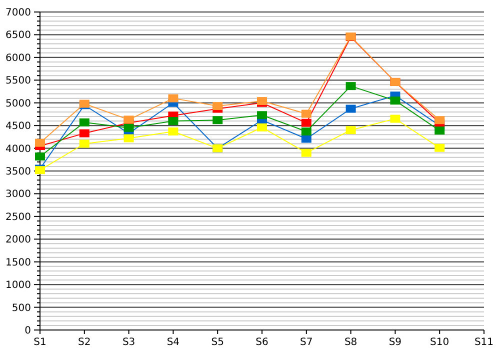 The image size is (500, 350). I want to click on y-tick-label: 6000, so click(18, 58).